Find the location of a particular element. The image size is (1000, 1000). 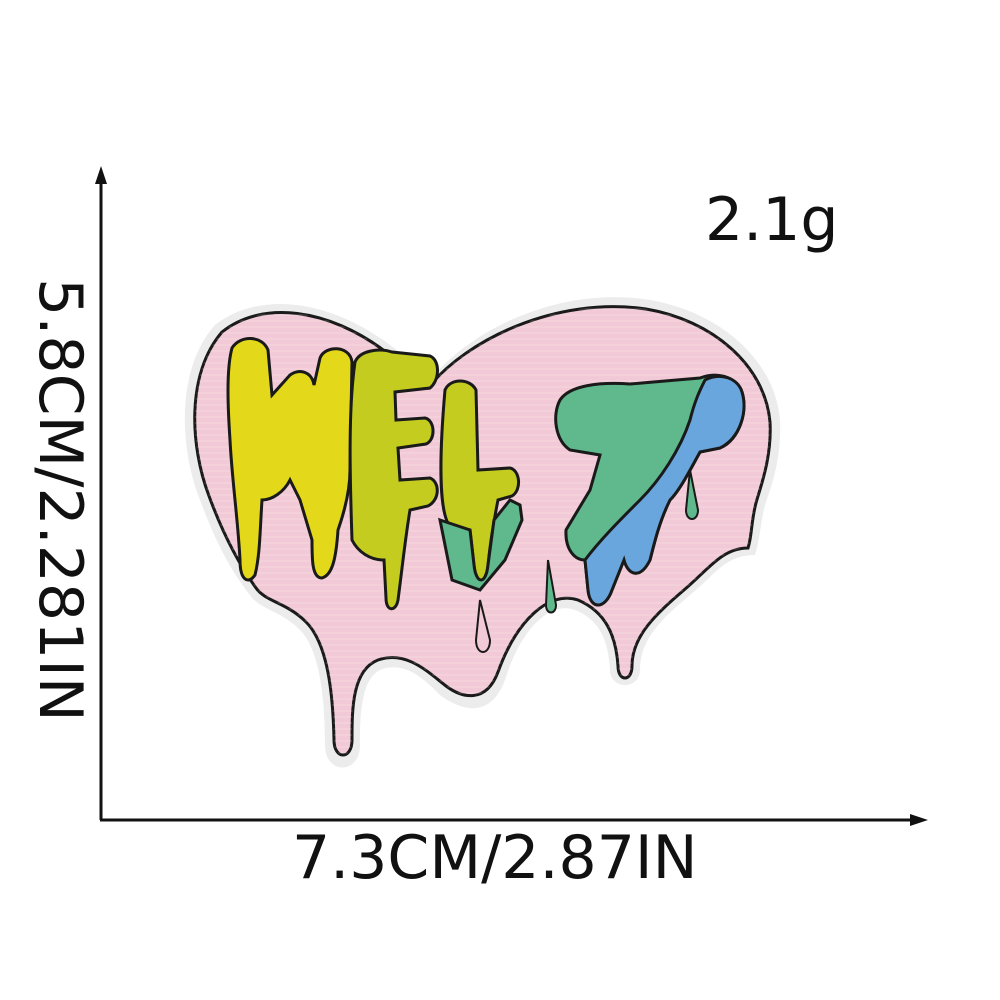

width-axis-arrow is located at coordinates (514, 820).